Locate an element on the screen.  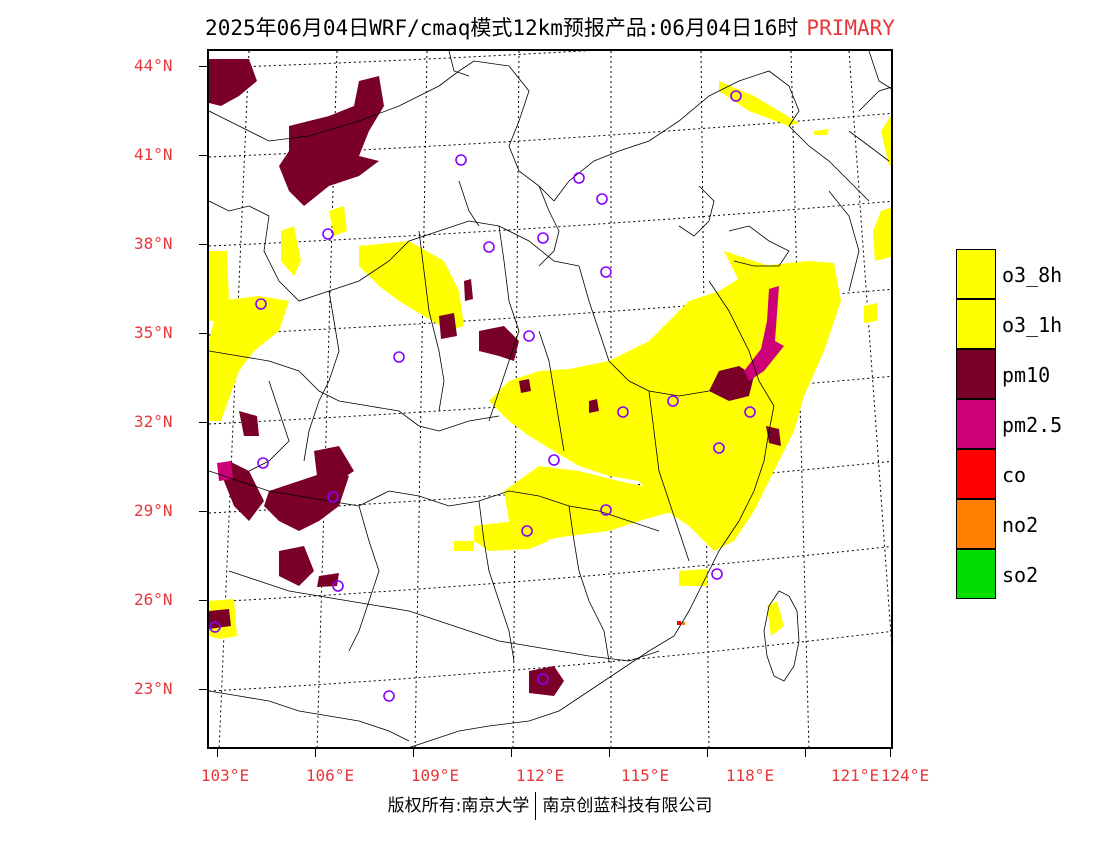
copyright-footer: 版权所有:南京大学 南京创蓝科技有限公司 is located at coordinates (550, 805).